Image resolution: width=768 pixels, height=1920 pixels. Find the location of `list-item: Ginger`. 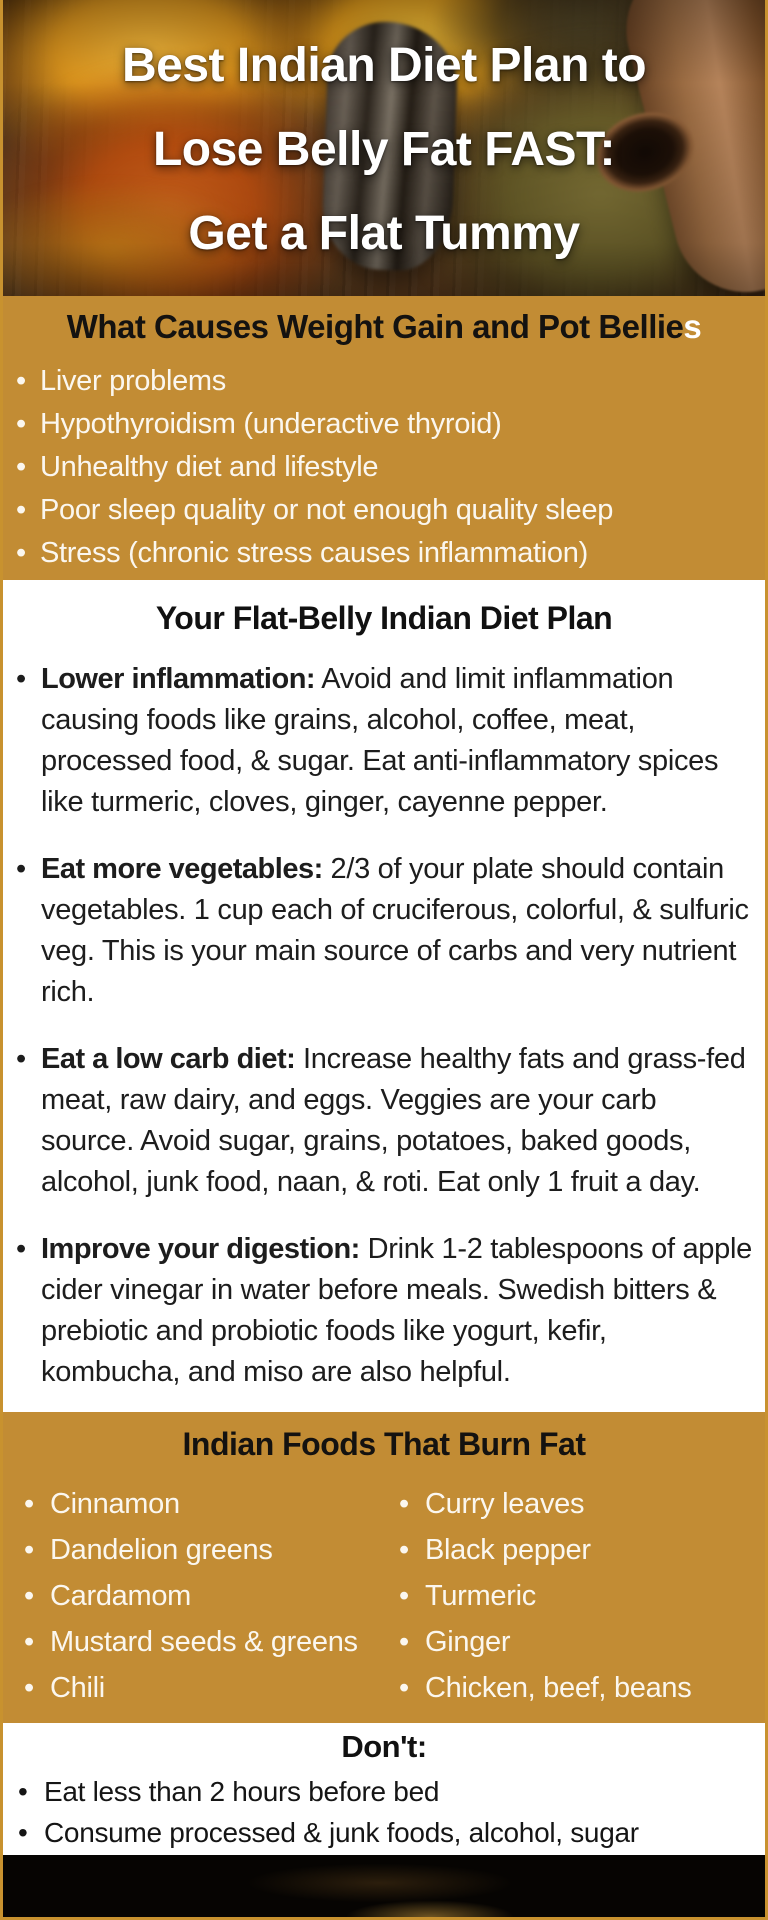

list-item: Ginger is located at coordinates (571, 1642).